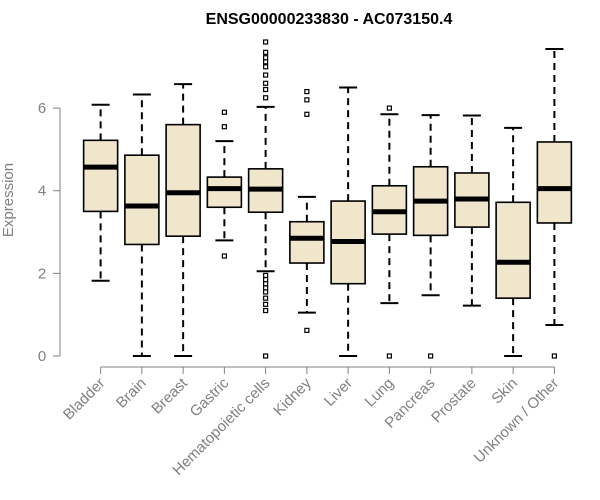 The image size is (600, 500). Describe the element at coordinates (380, 393) in the screenshot. I see `category-label-8: Lung` at that location.